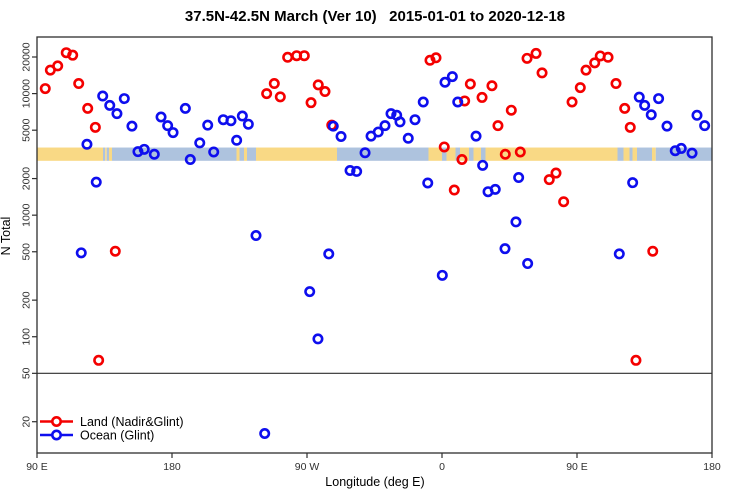 The width and height of the screenshot is (750, 500). I want to click on y-tick-label: 20, so click(27, 422).